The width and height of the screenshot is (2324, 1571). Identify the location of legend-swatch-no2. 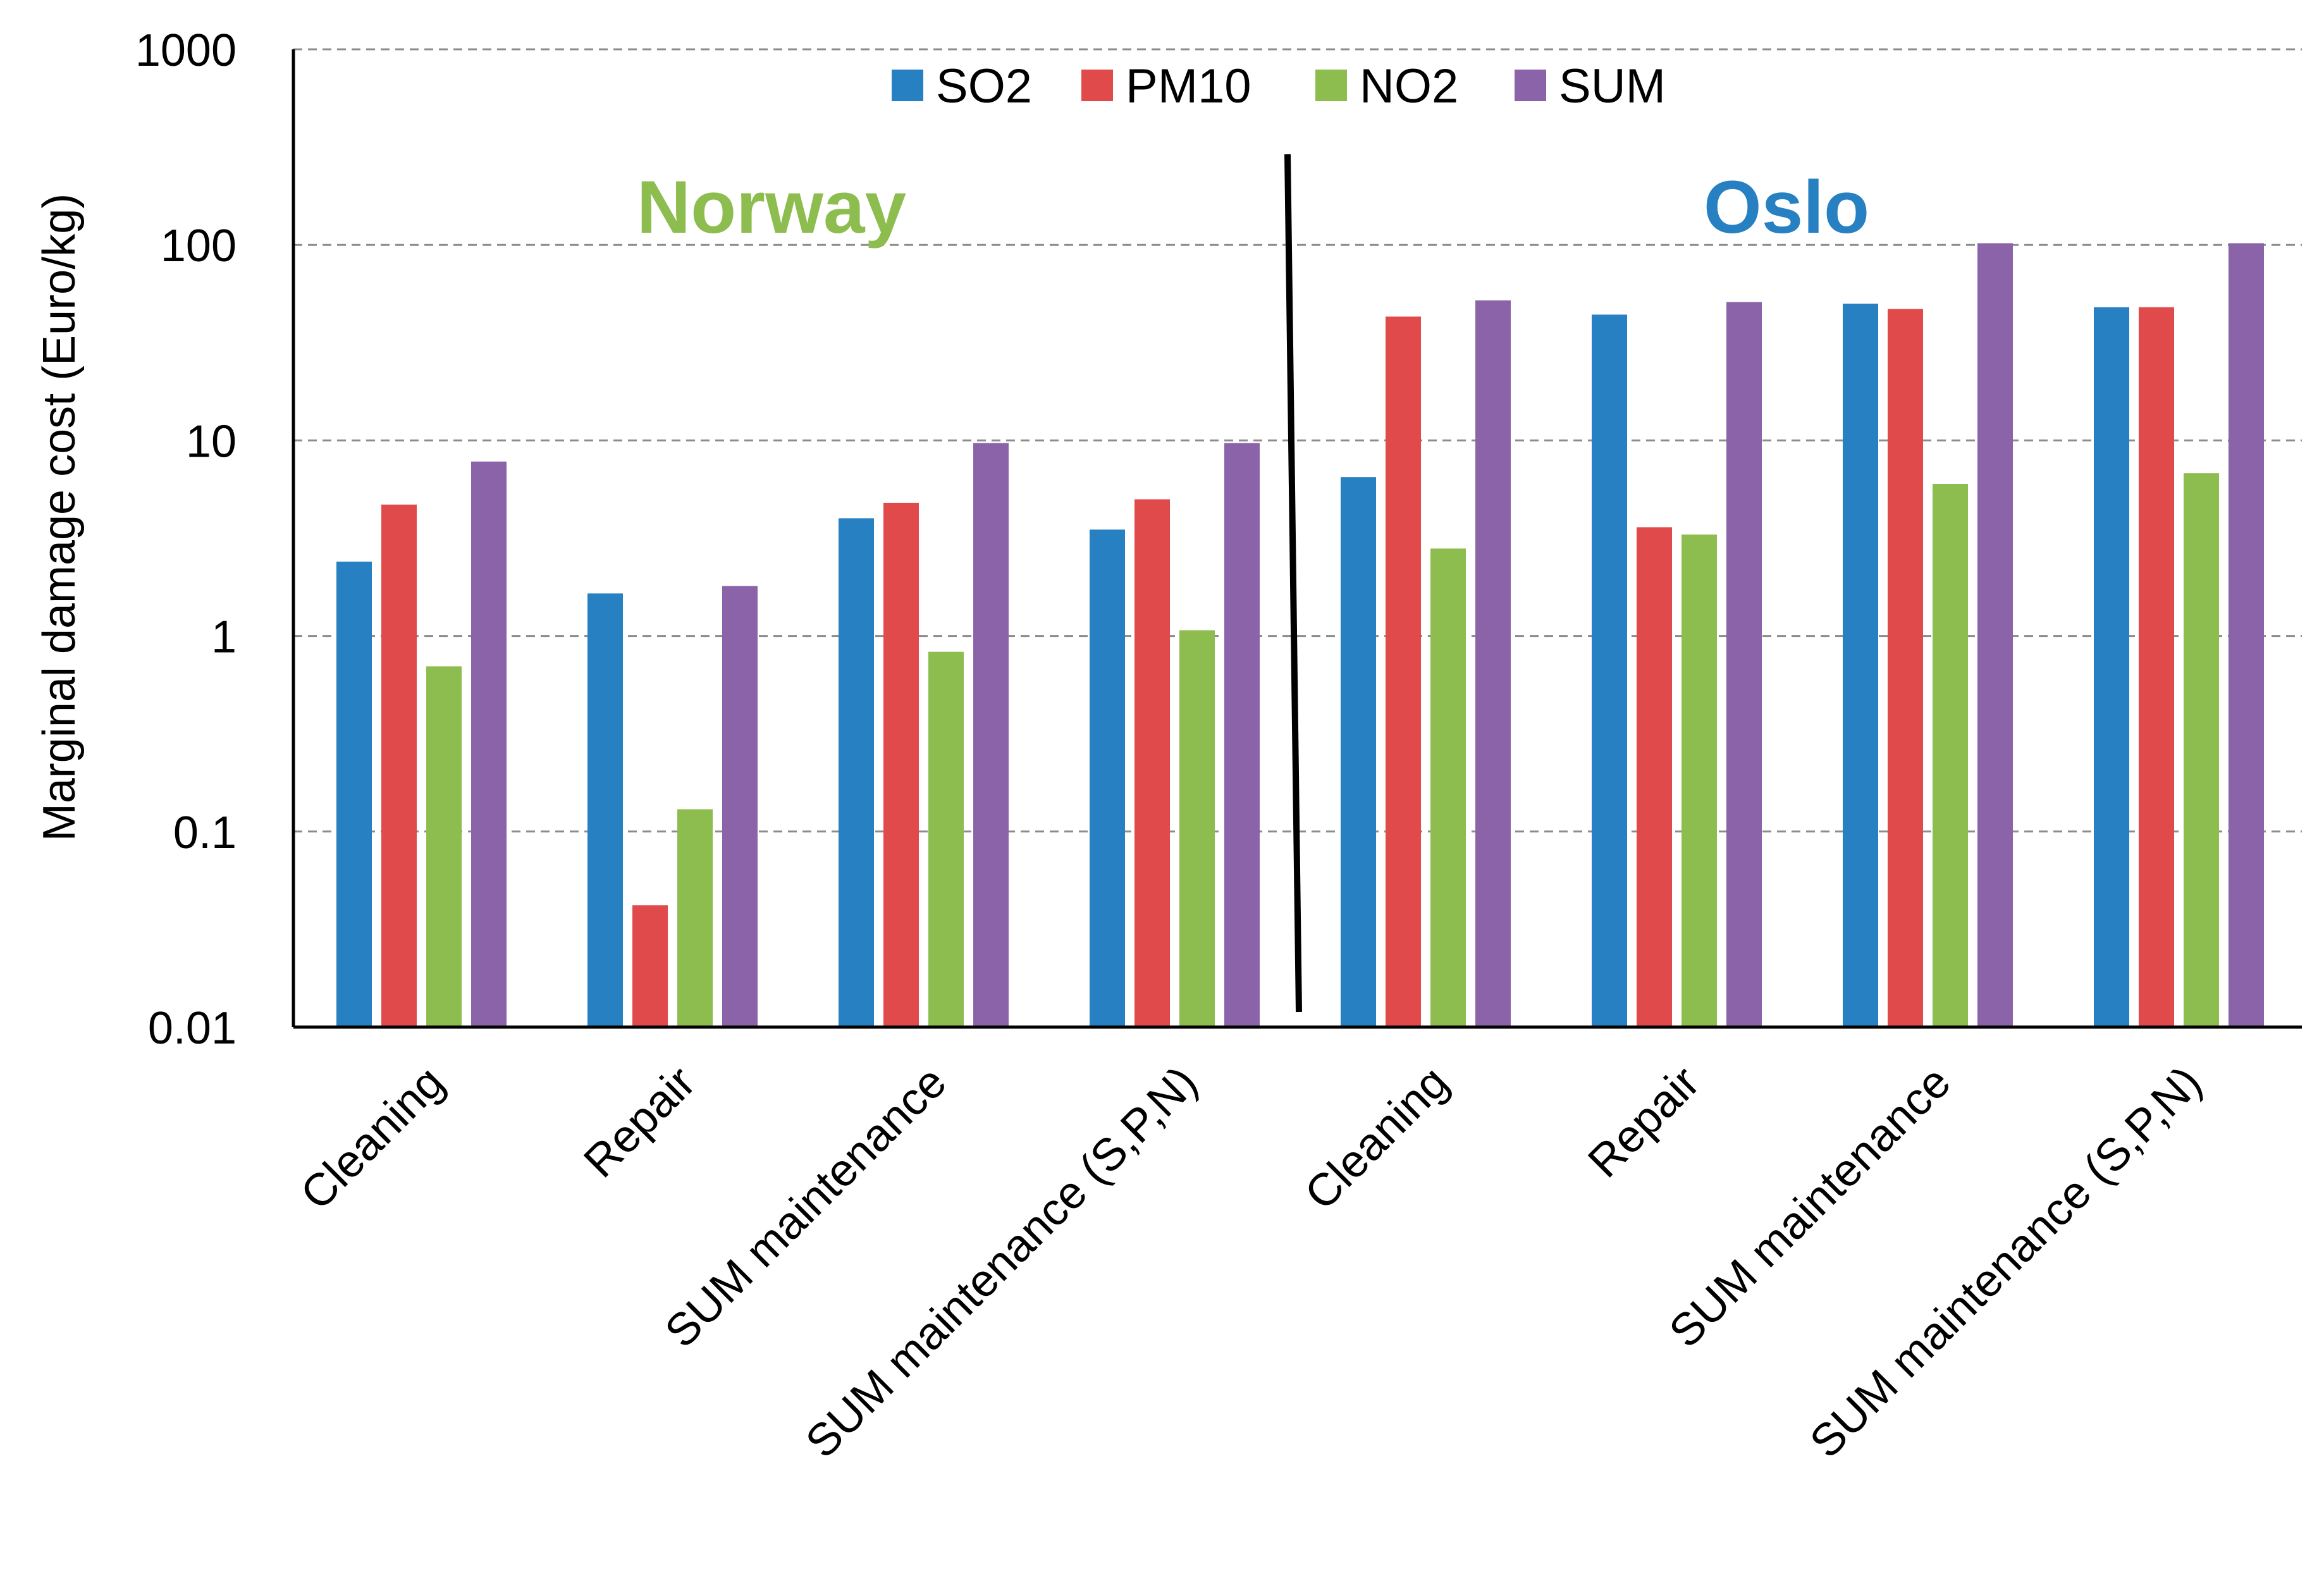
(1331, 85).